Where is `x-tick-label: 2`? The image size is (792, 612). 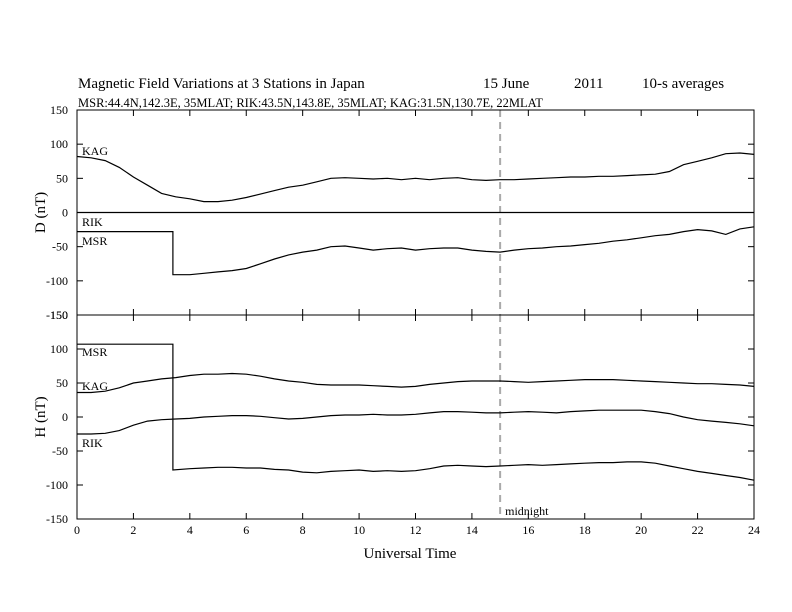
x-tick-label: 2 is located at coordinates (133, 530).